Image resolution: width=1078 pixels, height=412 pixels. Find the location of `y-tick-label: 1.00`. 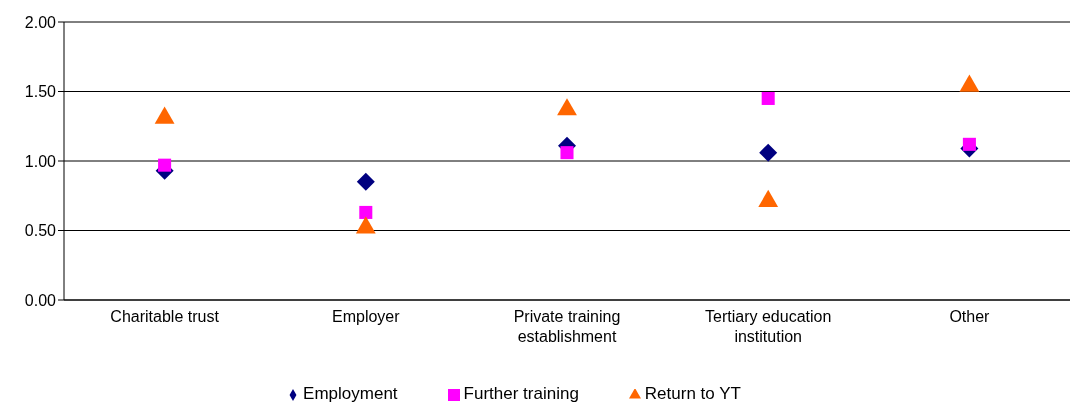

y-tick-label: 1.00 is located at coordinates (40, 161).